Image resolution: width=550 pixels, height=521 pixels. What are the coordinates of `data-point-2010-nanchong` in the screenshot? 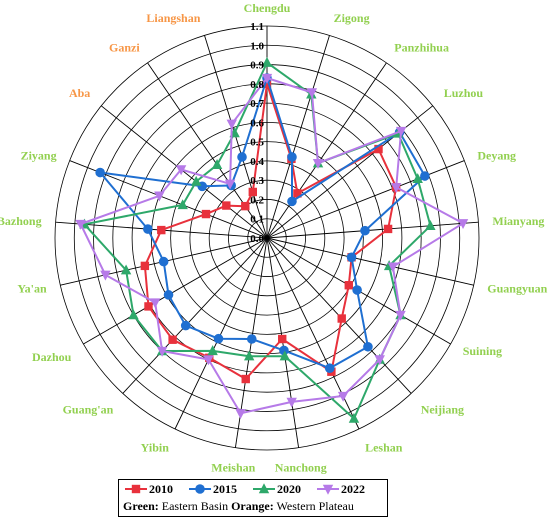 It's located at (282, 339).